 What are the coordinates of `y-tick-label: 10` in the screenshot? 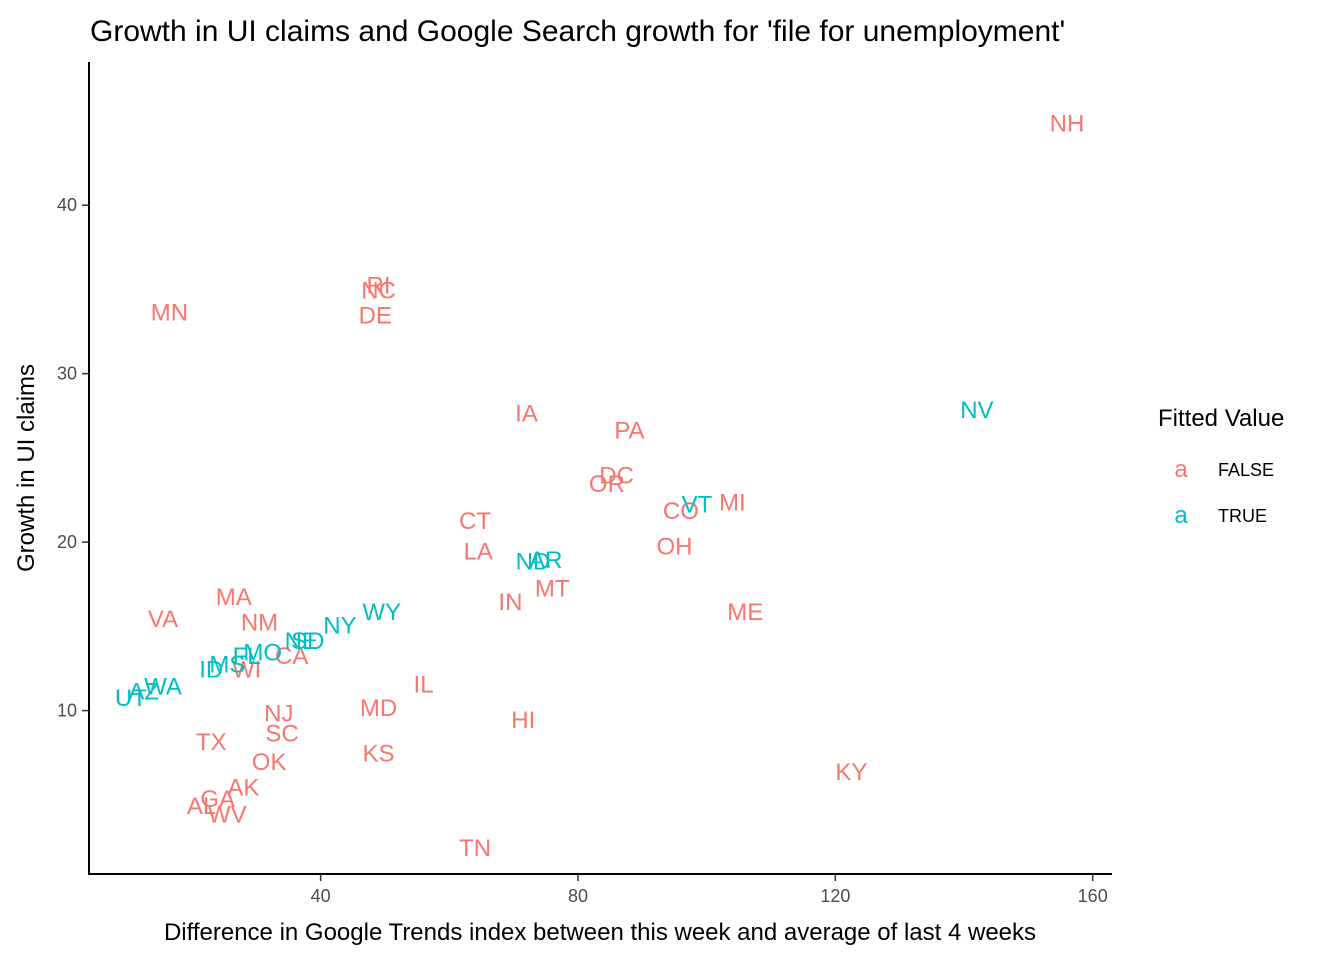 It's located at (67, 711).